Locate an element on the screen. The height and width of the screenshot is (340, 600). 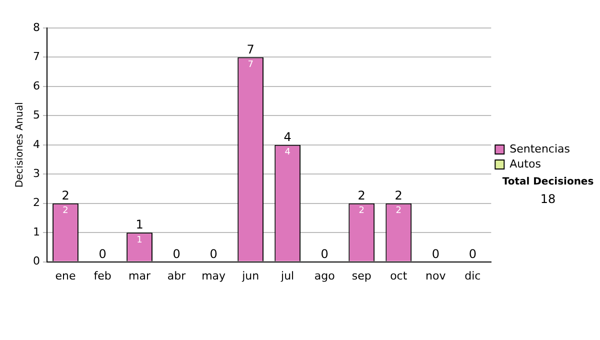
x-tick-label: abr is located at coordinates (176, 275).